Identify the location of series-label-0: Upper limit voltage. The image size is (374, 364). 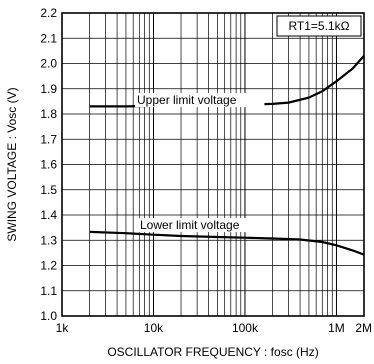
(187, 100).